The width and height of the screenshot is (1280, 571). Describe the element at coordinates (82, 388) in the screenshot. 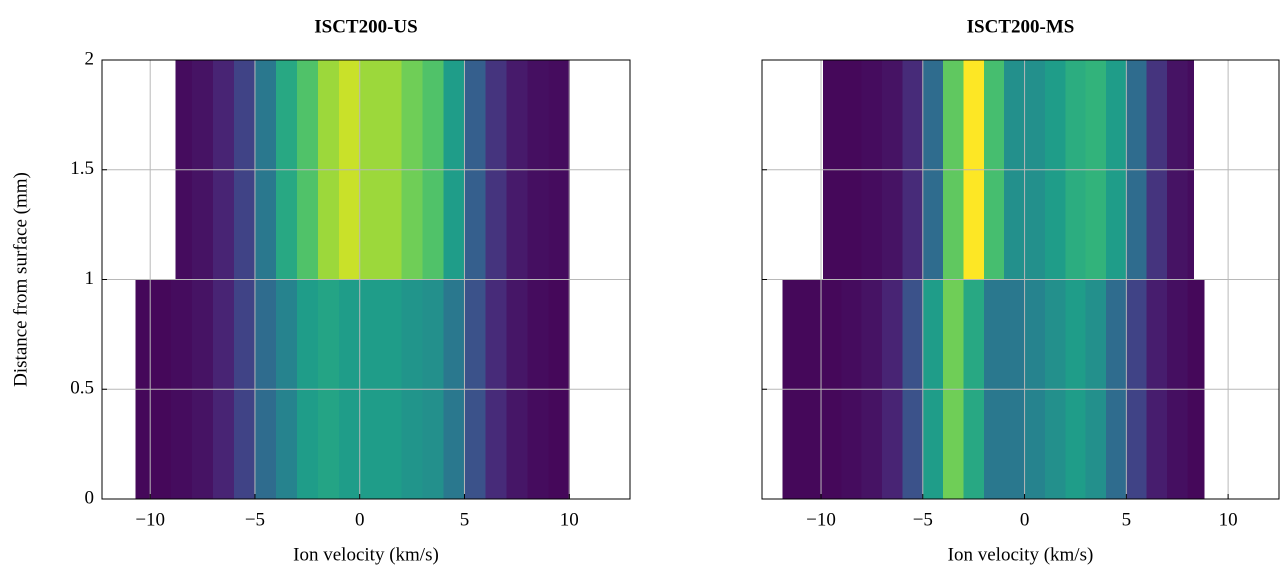

I see `y-tick-label: 0.5` at that location.